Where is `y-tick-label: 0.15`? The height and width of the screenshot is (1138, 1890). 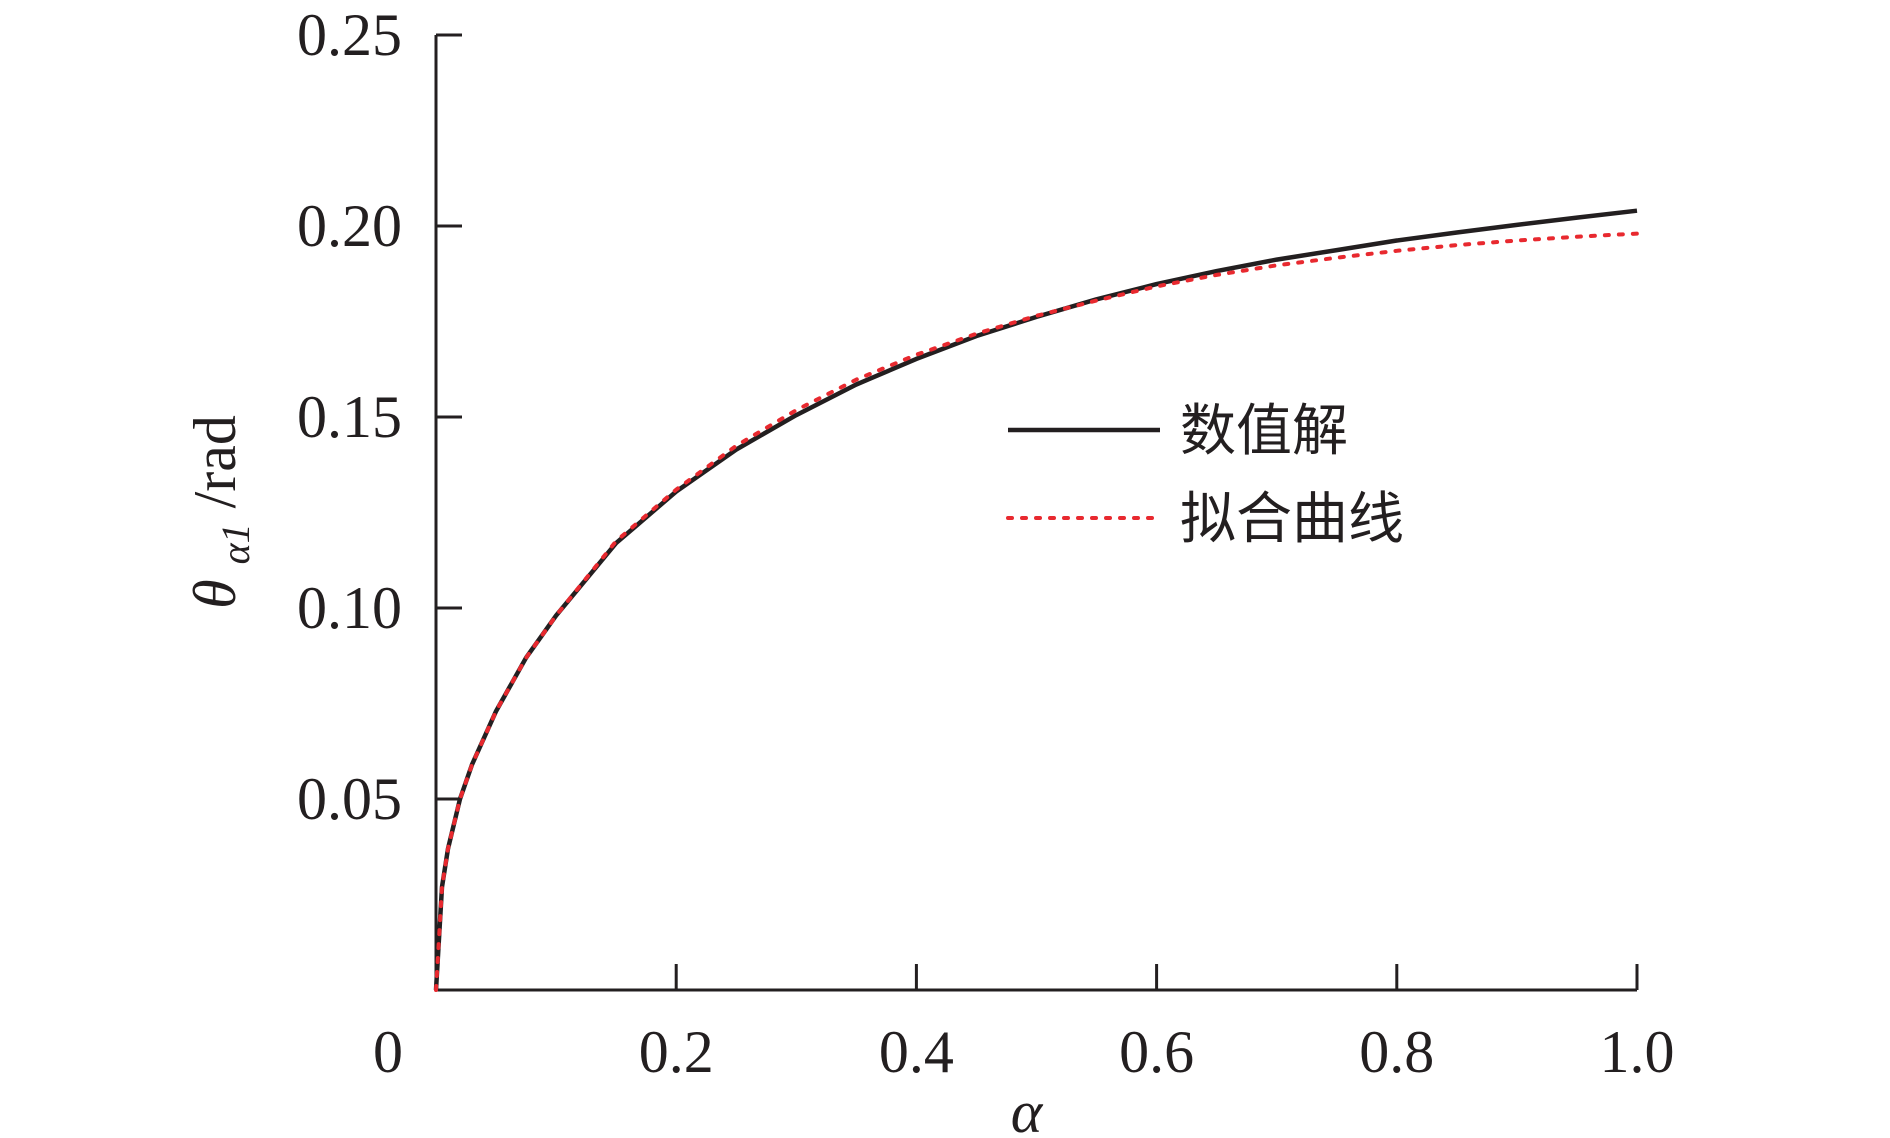
y-tick-label: 0.15 is located at coordinates (349, 417).